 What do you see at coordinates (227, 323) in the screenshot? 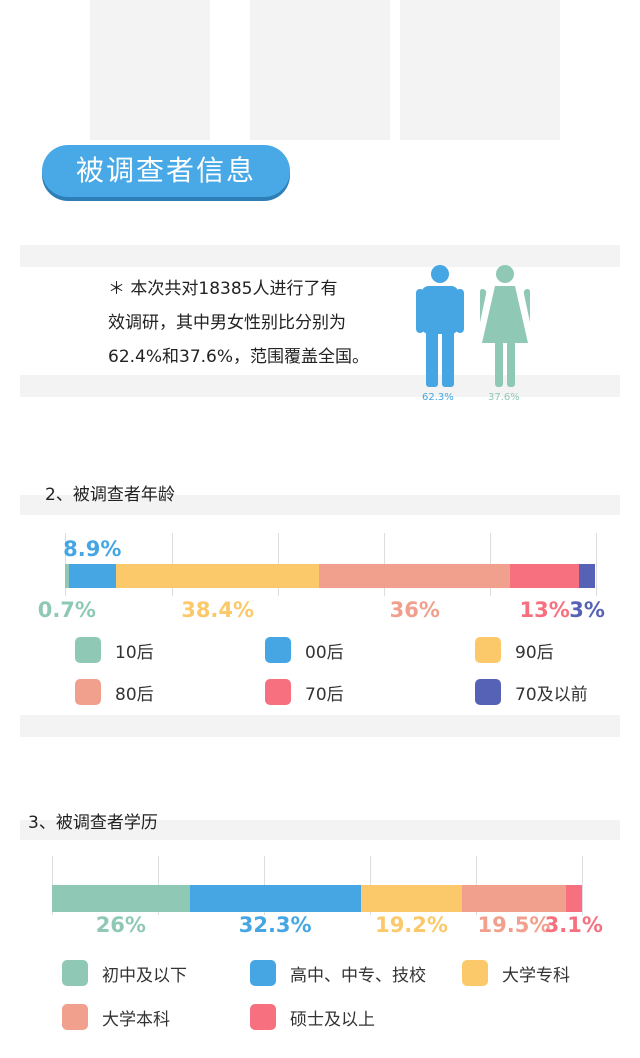
I see `intro-line: 效调研，其中男女性别比分别为` at bounding box center [227, 323].